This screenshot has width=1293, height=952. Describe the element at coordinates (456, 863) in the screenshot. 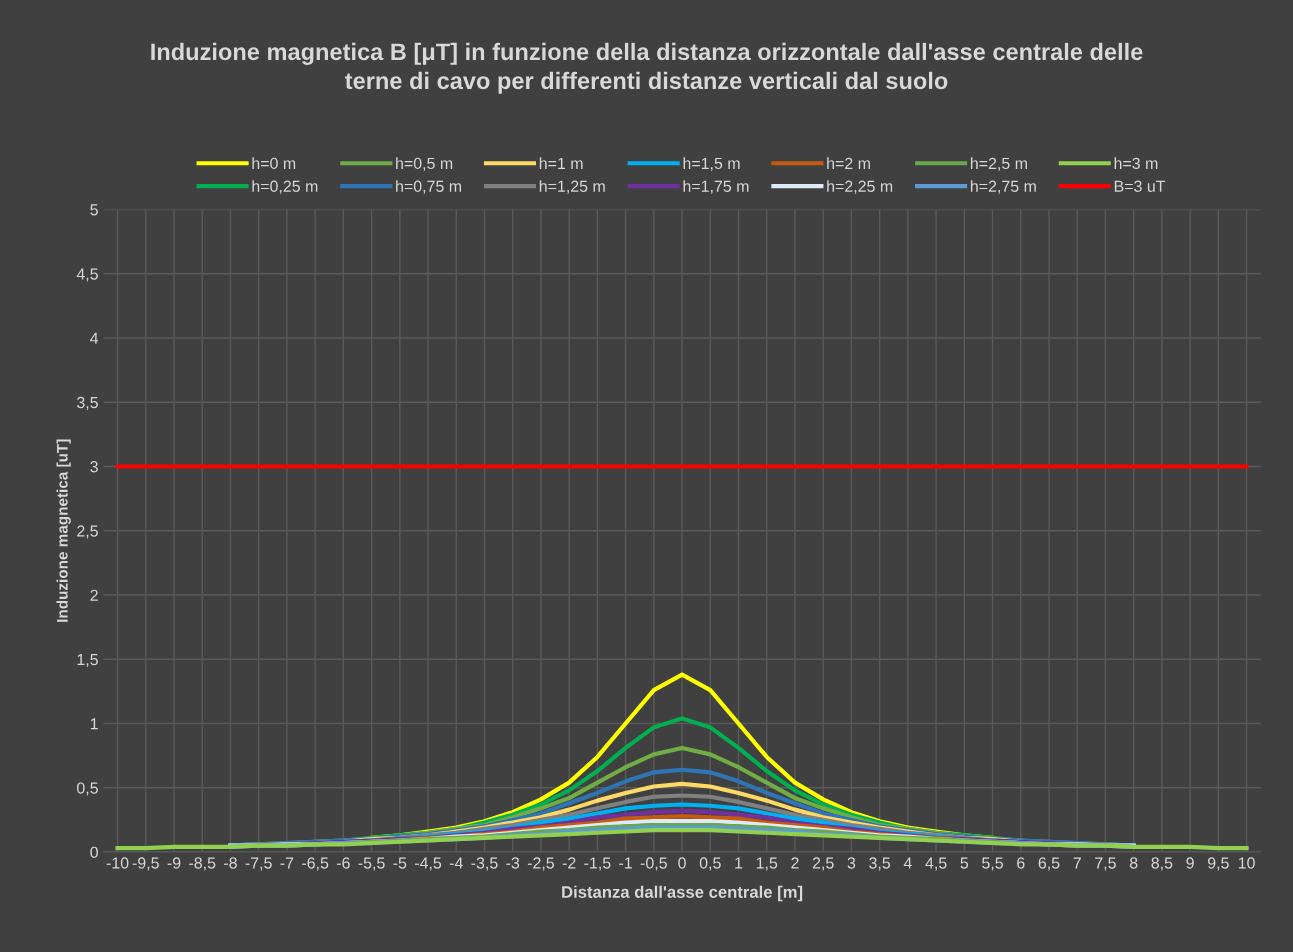

I see `x-tick-label: -4` at that location.